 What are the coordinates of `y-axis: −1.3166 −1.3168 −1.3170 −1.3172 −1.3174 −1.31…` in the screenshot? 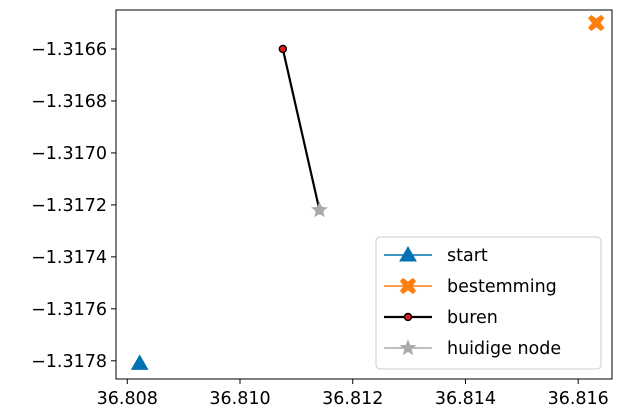 It's located at (73, 206).